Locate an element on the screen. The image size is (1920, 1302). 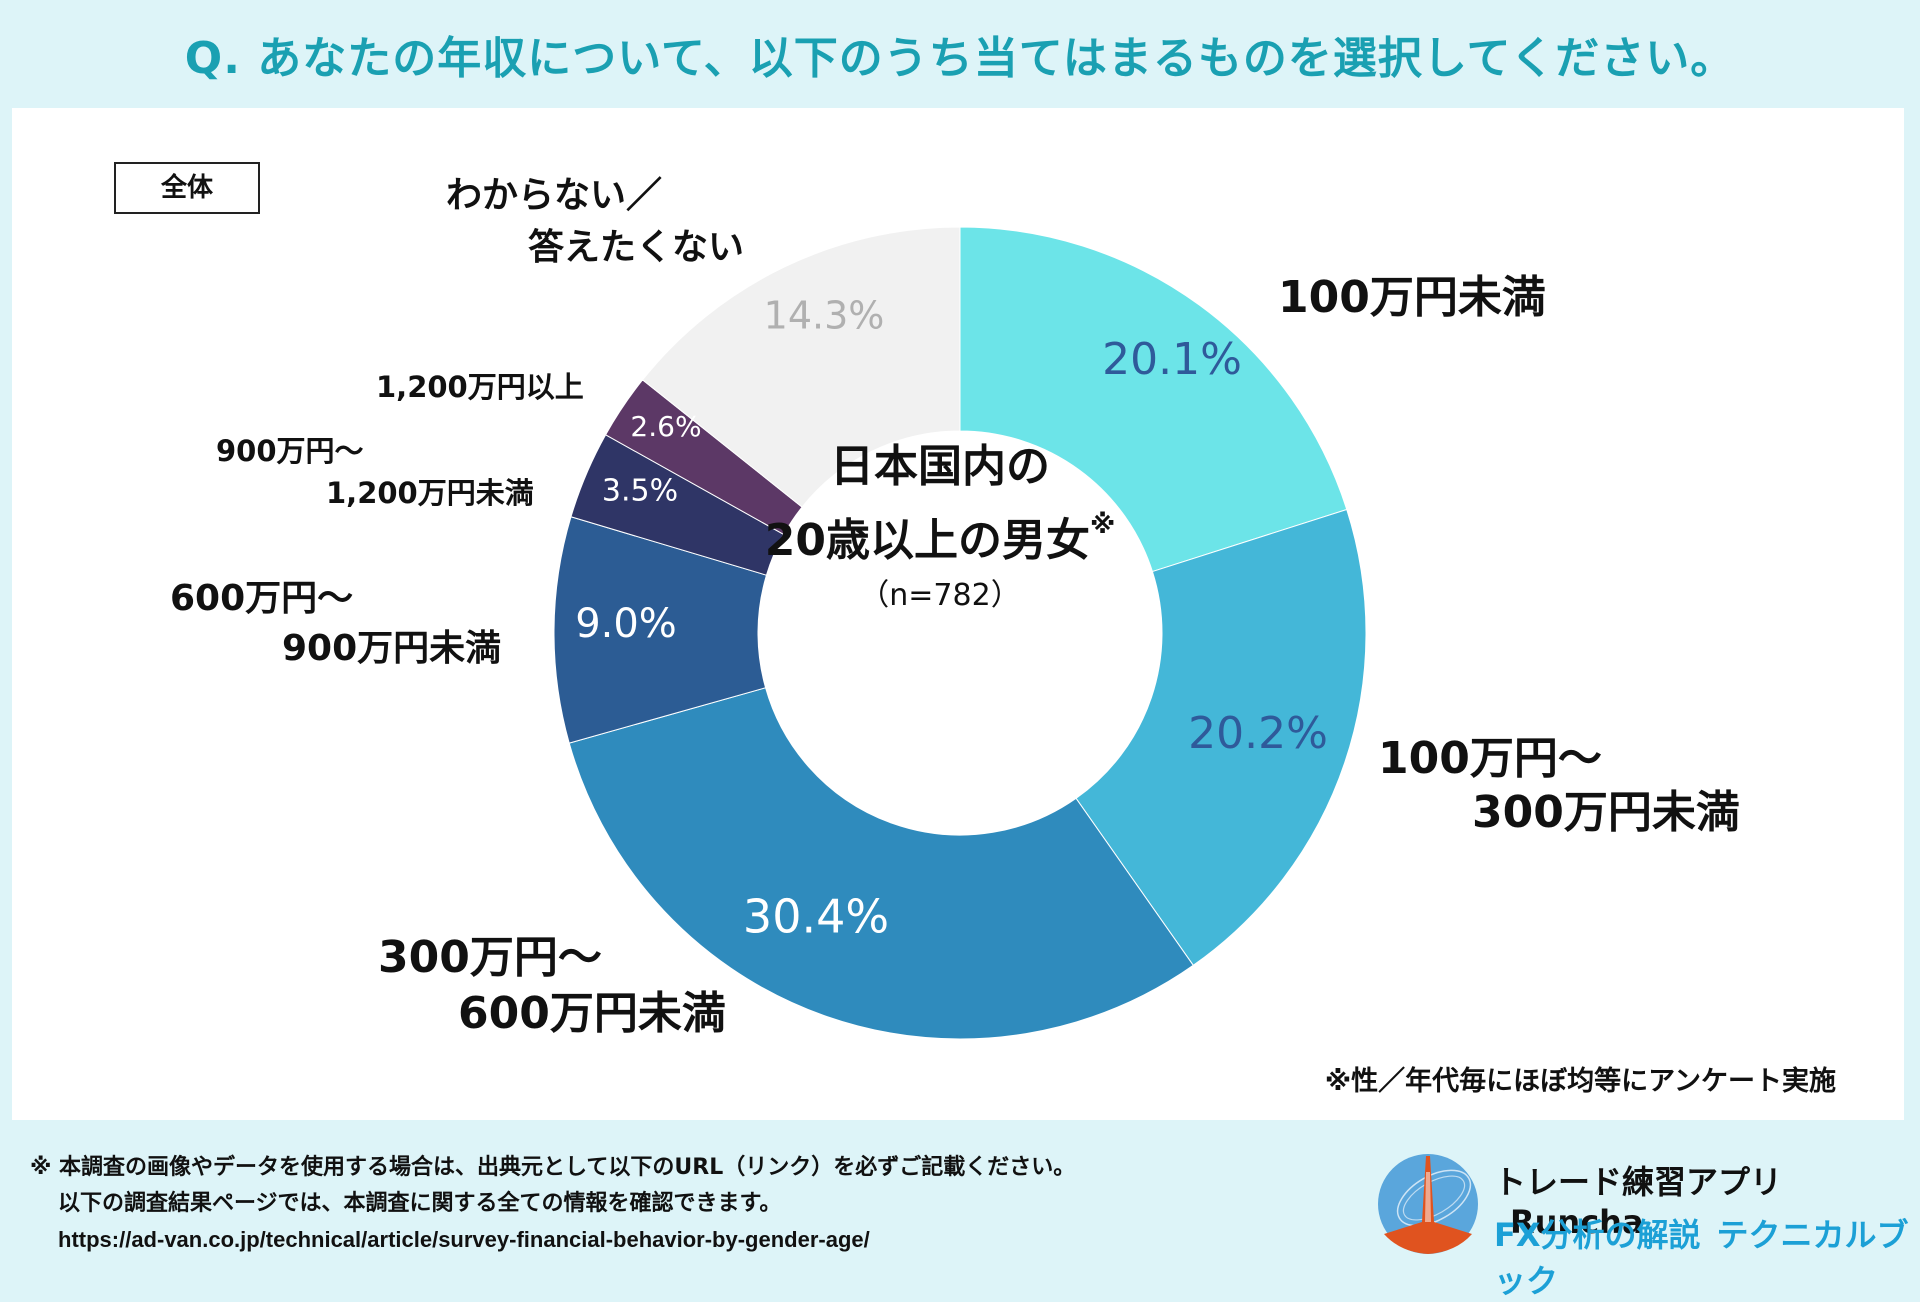
slice-value-label-4: 3.5% is located at coordinates (640, 491).